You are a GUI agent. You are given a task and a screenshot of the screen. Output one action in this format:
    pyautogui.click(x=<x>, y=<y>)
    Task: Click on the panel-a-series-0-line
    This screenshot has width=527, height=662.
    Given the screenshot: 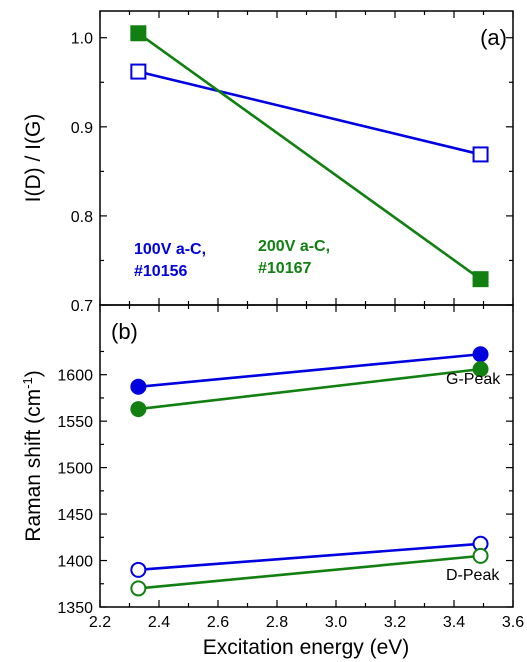 What is the action you would take?
    pyautogui.click(x=309, y=113)
    